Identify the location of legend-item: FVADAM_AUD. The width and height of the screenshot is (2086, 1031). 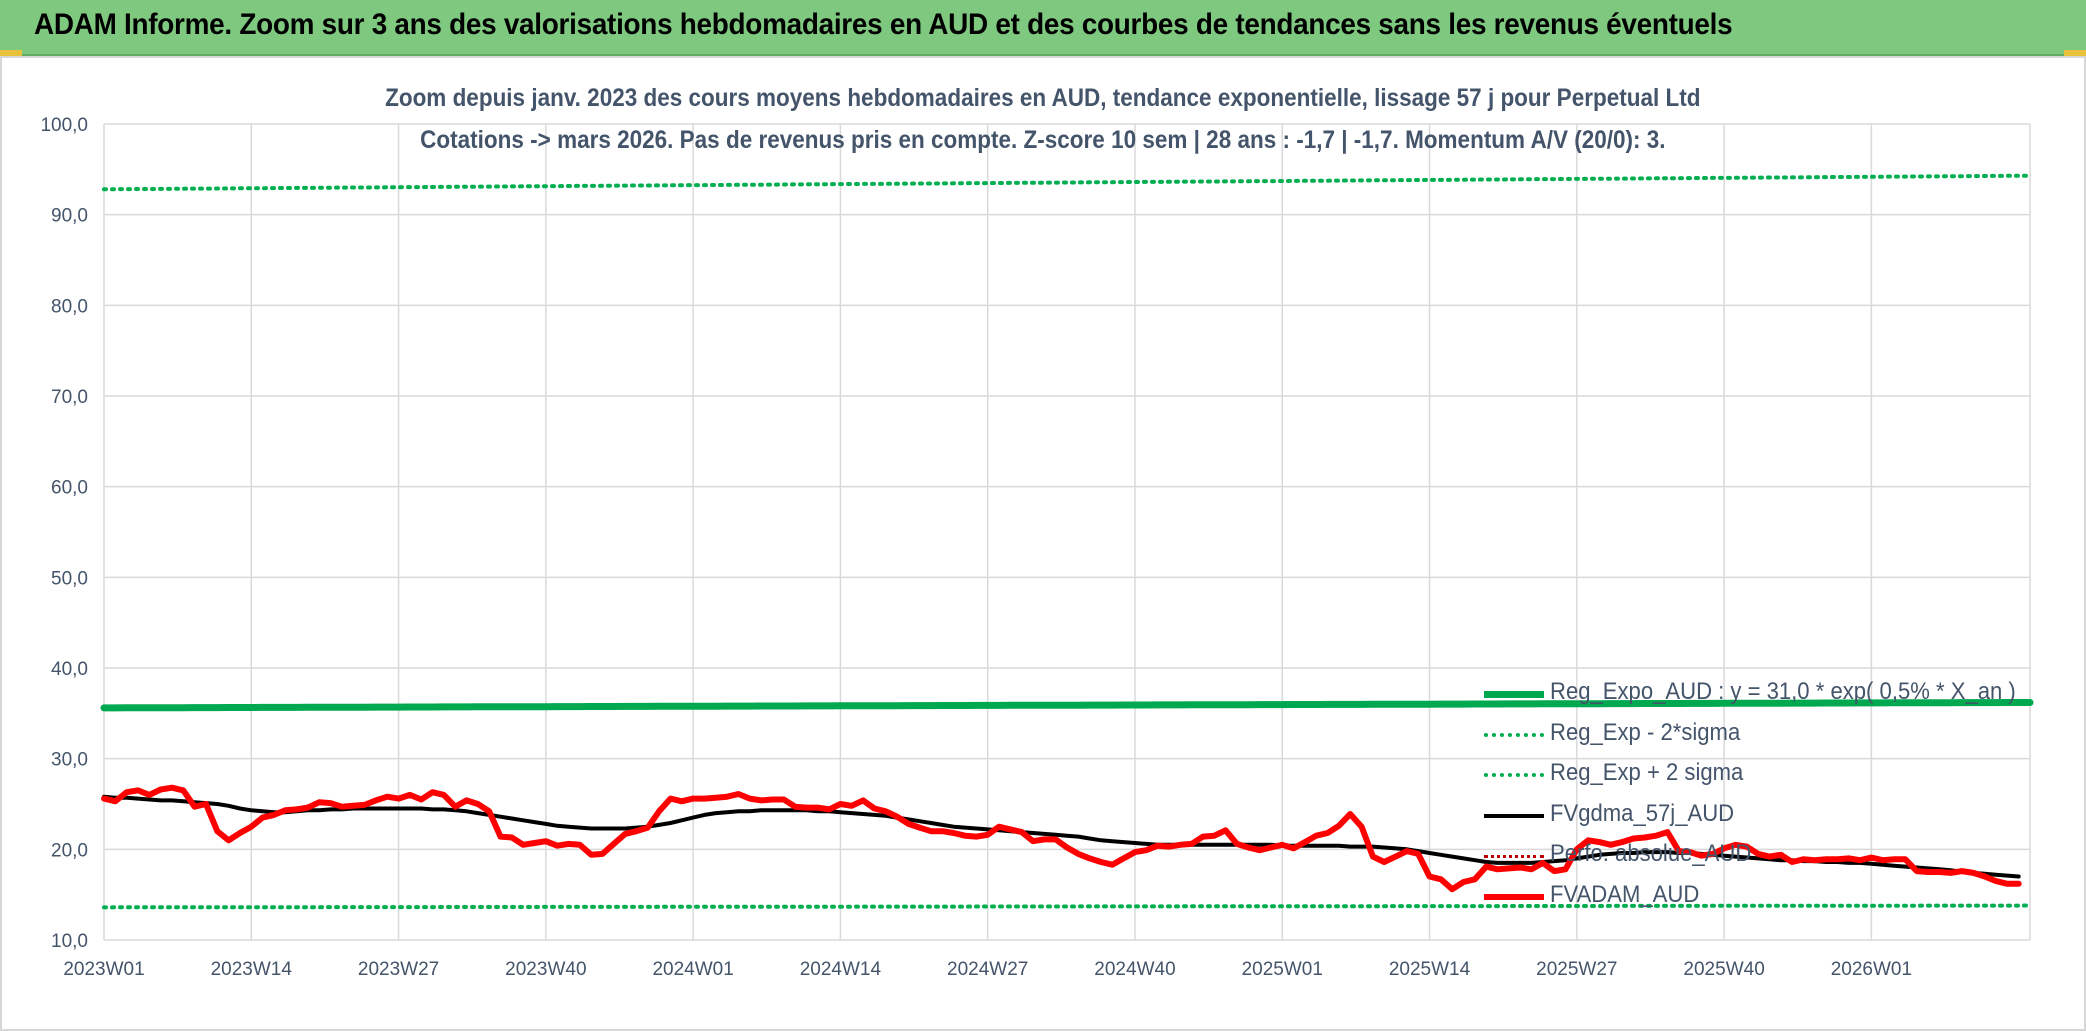
(1754, 899).